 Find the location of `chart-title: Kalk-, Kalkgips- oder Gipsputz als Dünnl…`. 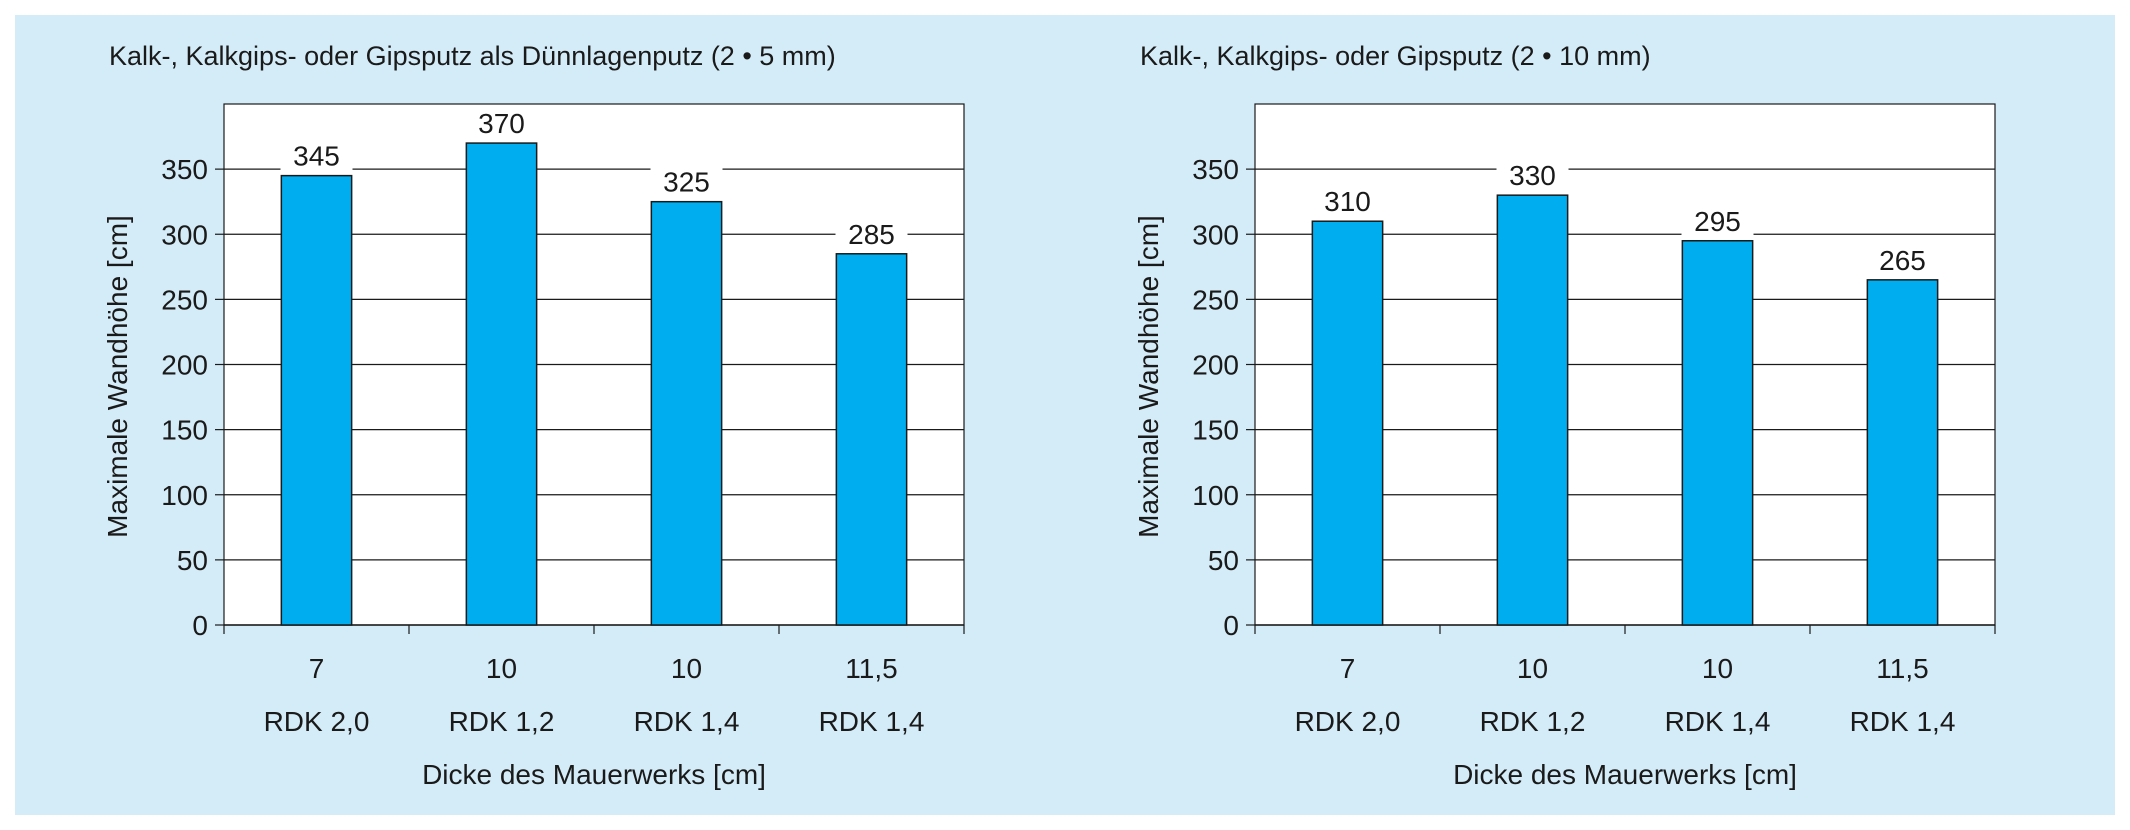

chart-title: Kalk-, Kalkgips- oder Gipsputz als Dünnl… is located at coordinates (472, 56).